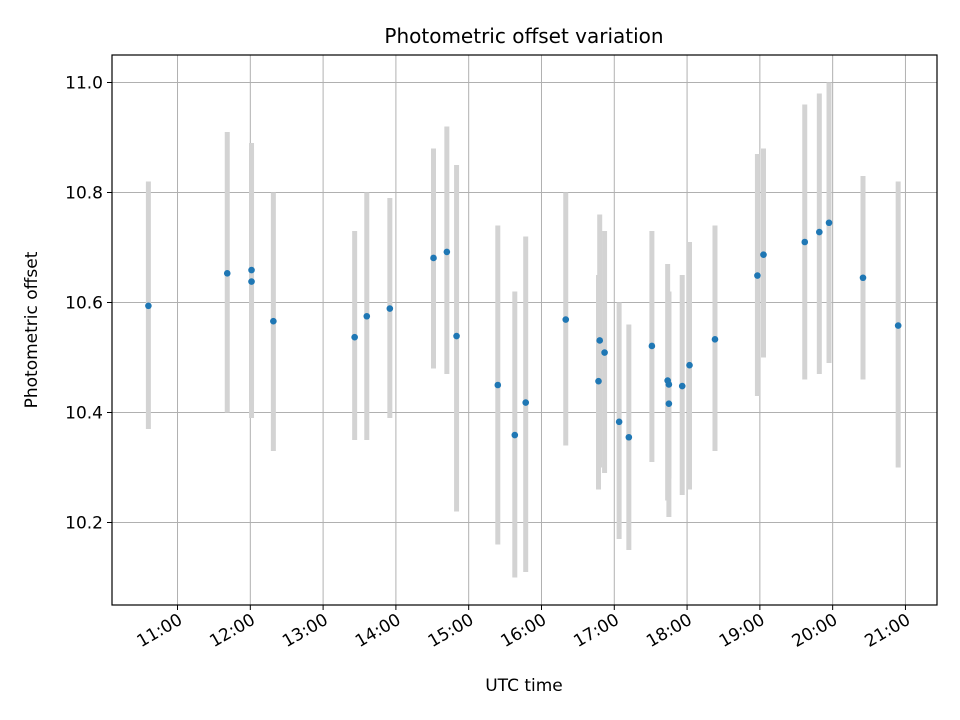 This screenshot has width=960, height=720. I want to click on chart-title: Photometric offset variation, so click(523, 36).